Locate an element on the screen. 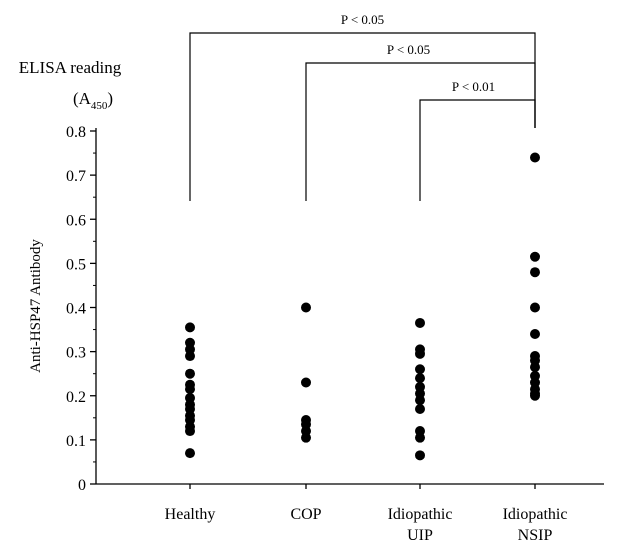 The height and width of the screenshot is (544, 624). unit-label: (A450) is located at coordinates (93, 100).